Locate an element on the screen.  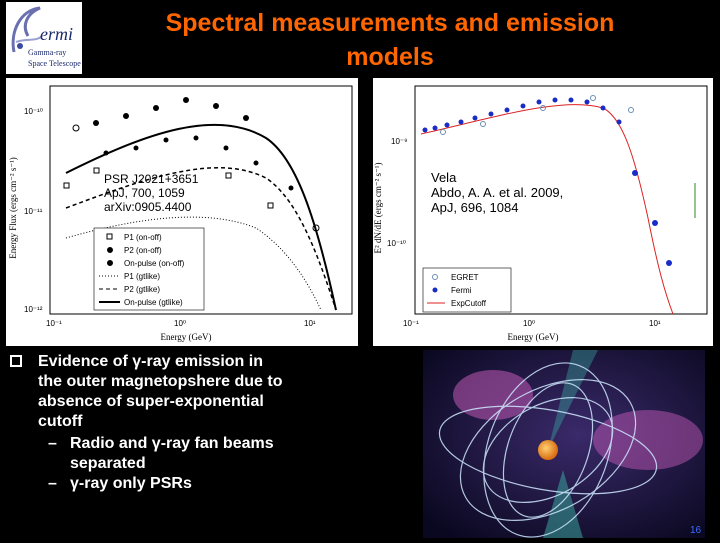
left-xtick-2: 10⁰ is located at coordinates (180, 323).